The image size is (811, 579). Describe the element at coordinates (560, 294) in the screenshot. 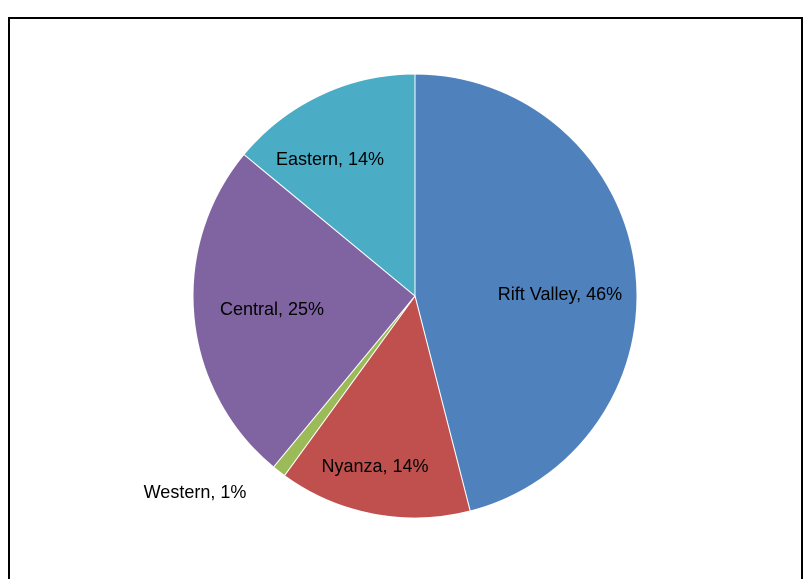

I see `data-label: Rift Valley, 46%` at that location.